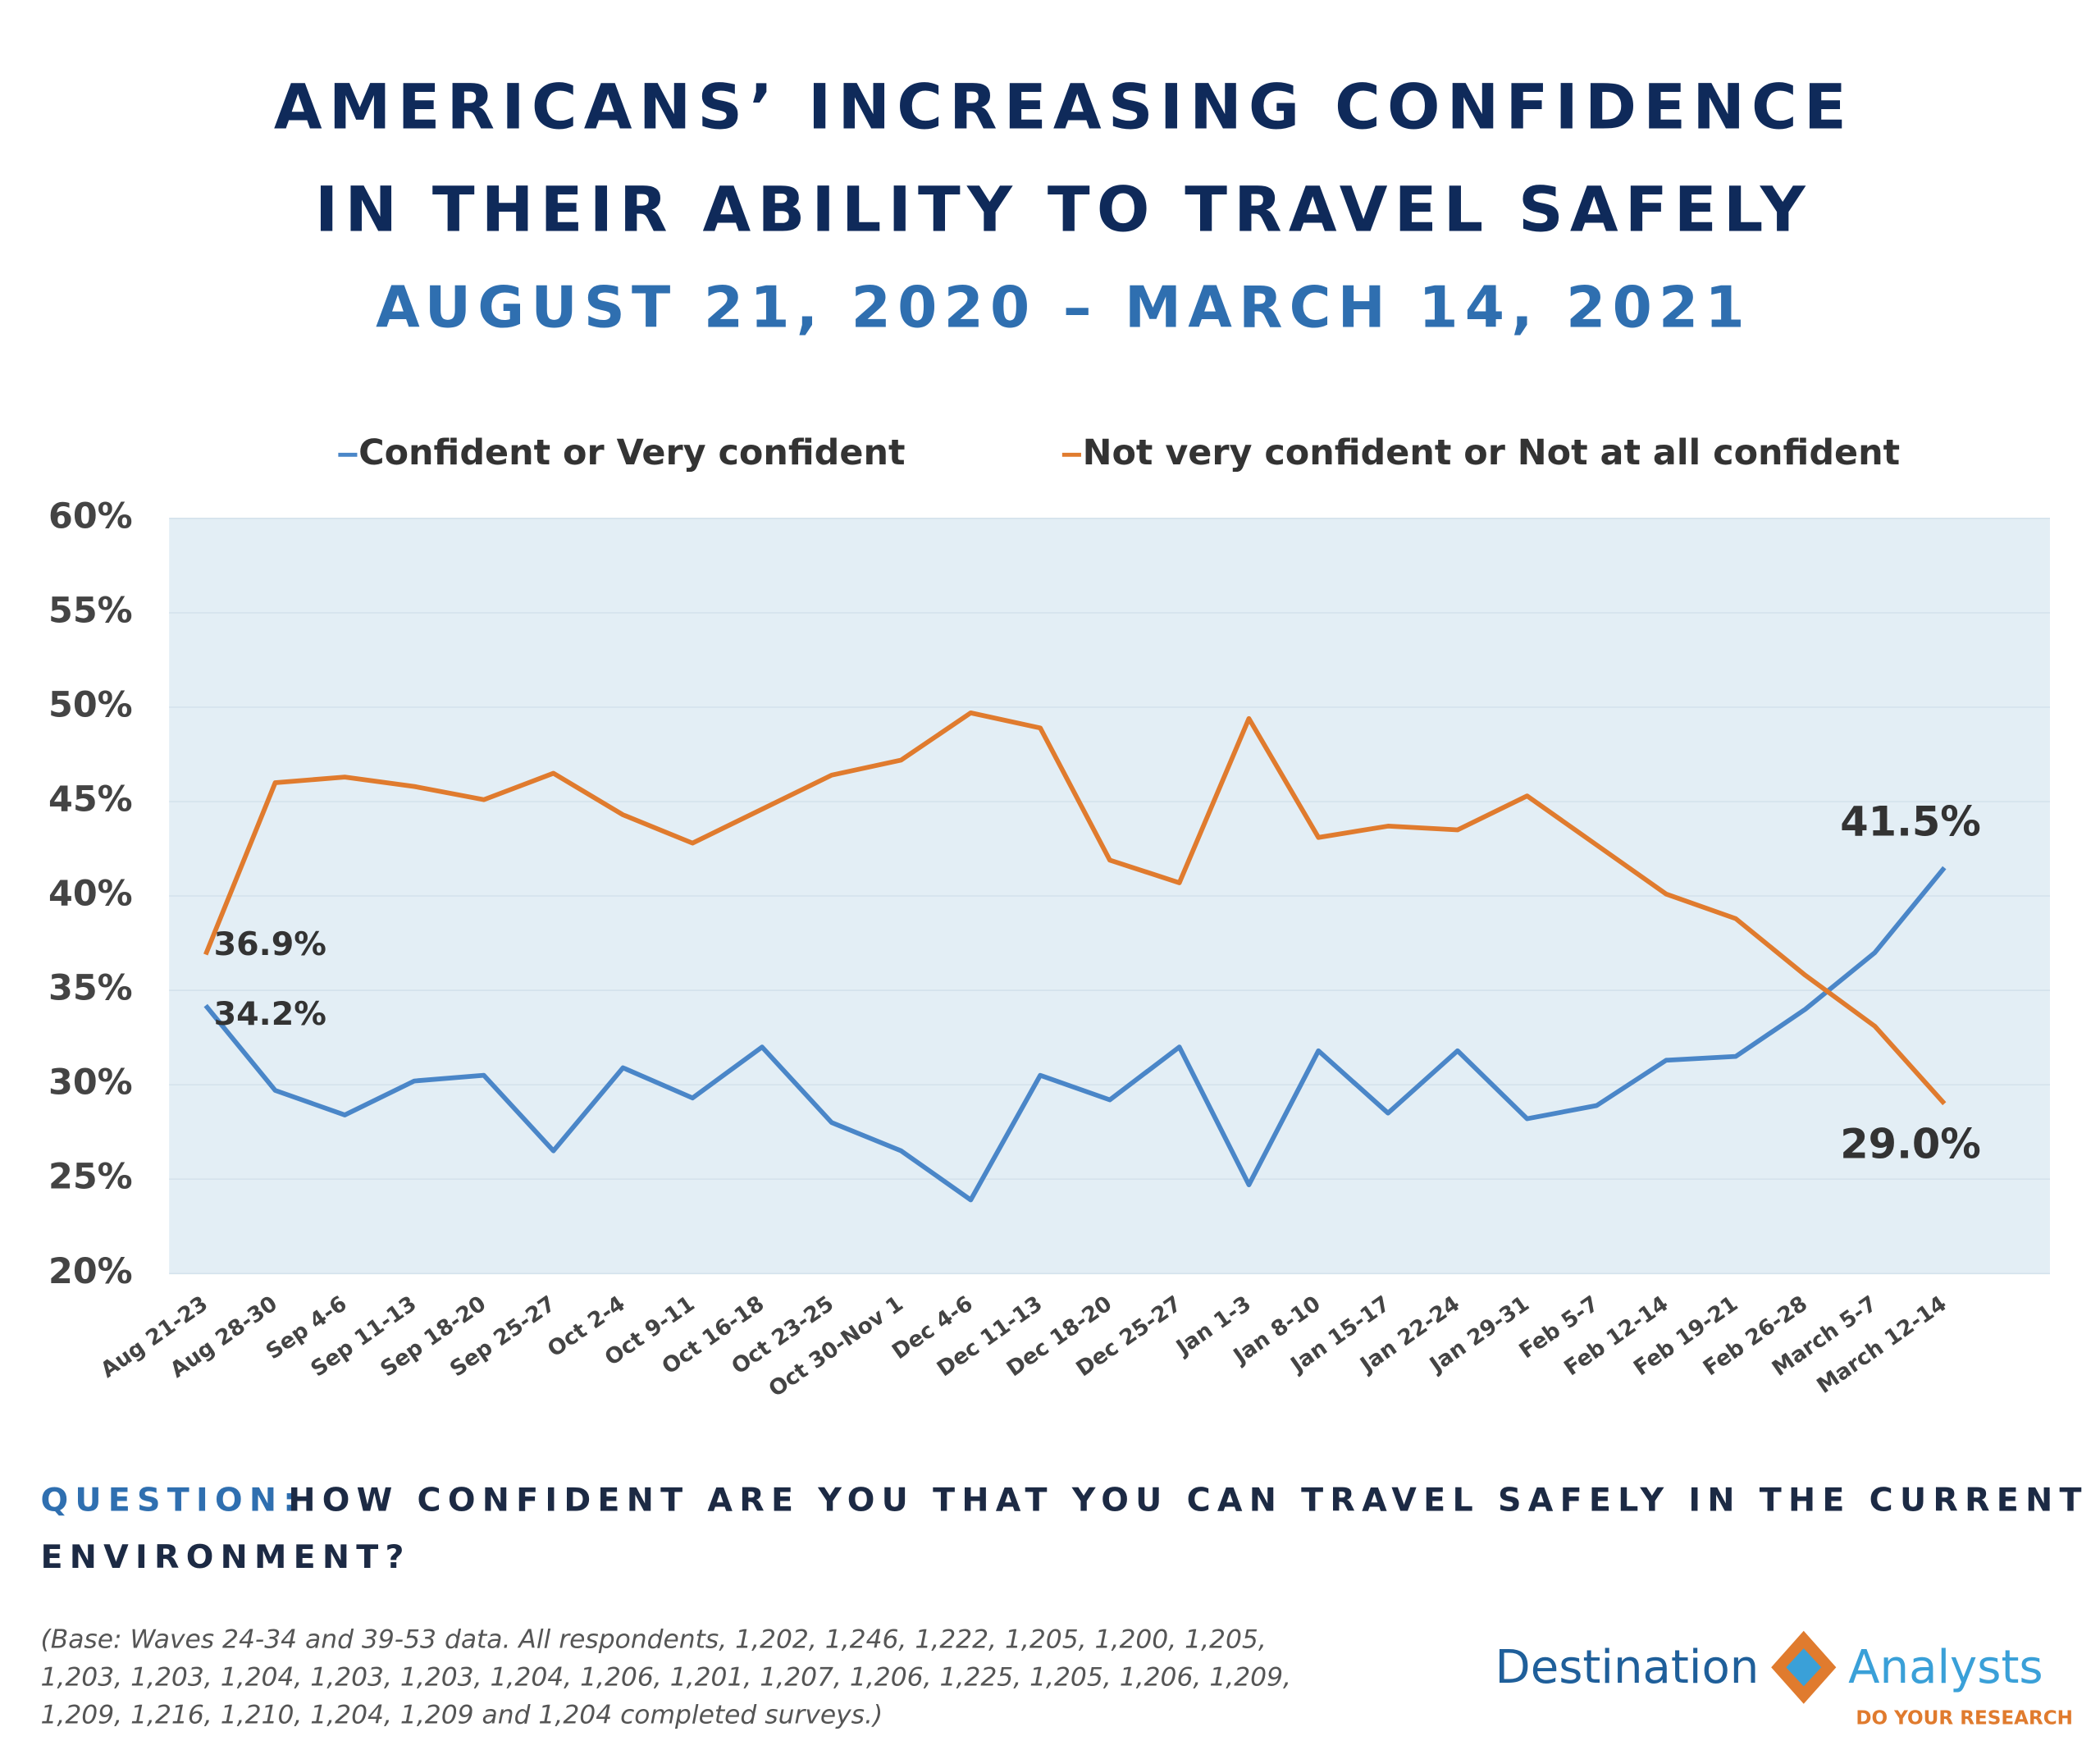  What do you see at coordinates (270, 1014) in the screenshot?
I see `data-label: 34.2%` at bounding box center [270, 1014].